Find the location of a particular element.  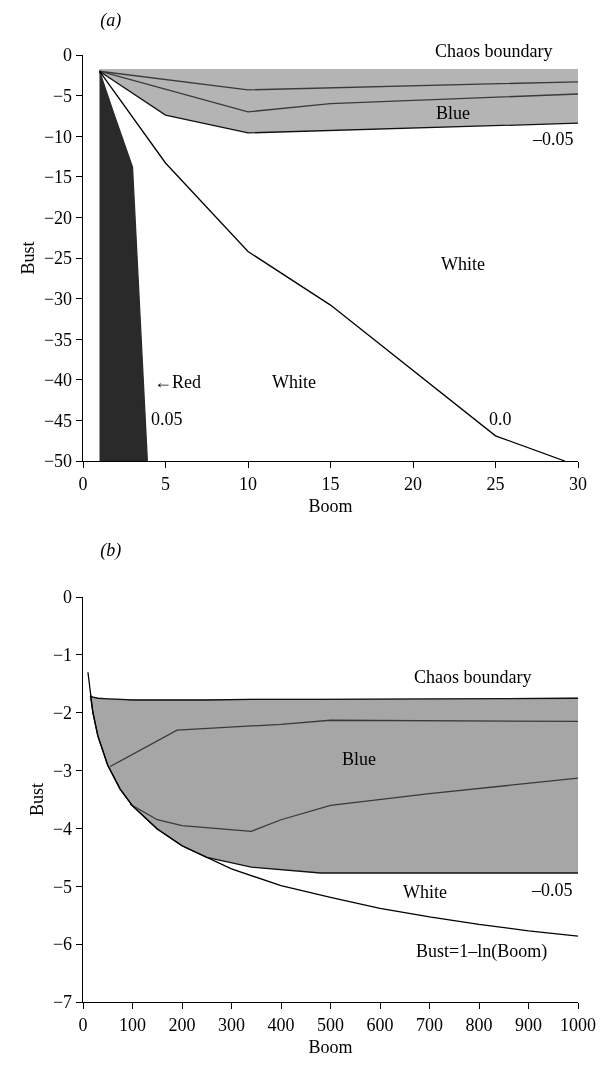

x-tick-label: 700 is located at coordinates (429, 1024).